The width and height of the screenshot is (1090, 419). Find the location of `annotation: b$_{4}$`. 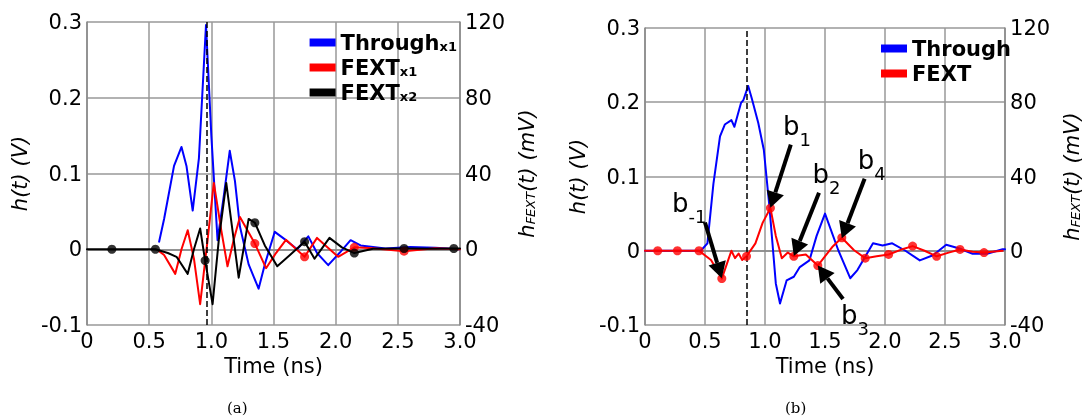

annotation: b$_{4}$ is located at coordinates (871, 164).